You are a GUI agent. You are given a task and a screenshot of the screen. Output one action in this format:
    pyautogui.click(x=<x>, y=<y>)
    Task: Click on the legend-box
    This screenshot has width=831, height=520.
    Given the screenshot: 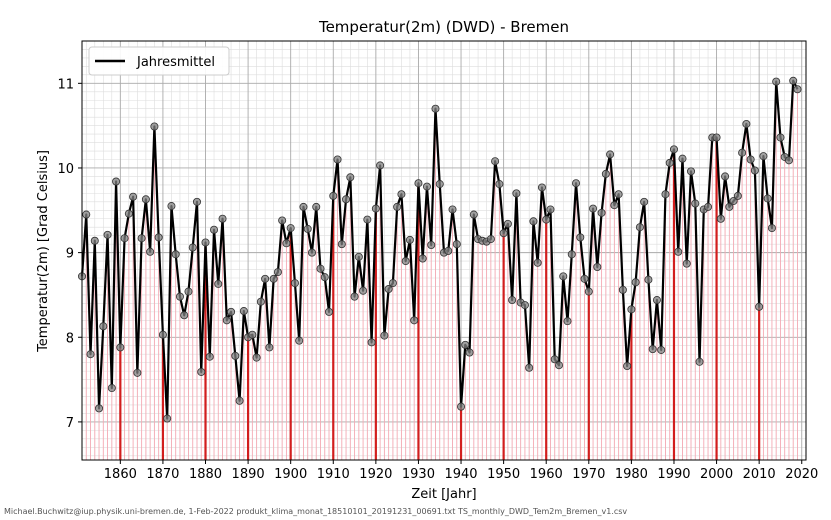 What is the action you would take?
    pyautogui.click(x=159, y=61)
    